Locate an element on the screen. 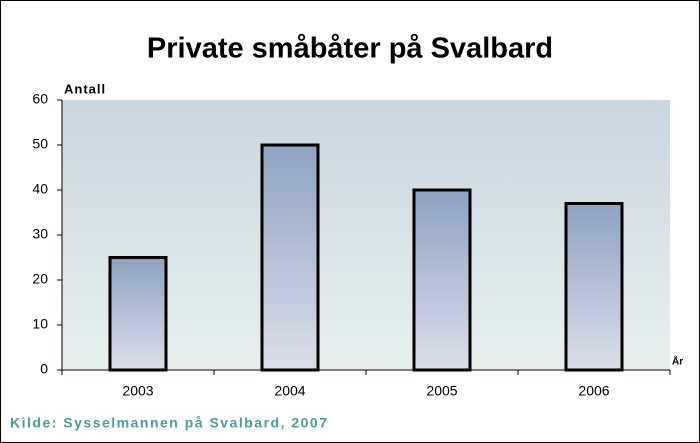 The width and height of the screenshot is (700, 443). chart-title: Private småbåter på Svalbard is located at coordinates (350, 49).